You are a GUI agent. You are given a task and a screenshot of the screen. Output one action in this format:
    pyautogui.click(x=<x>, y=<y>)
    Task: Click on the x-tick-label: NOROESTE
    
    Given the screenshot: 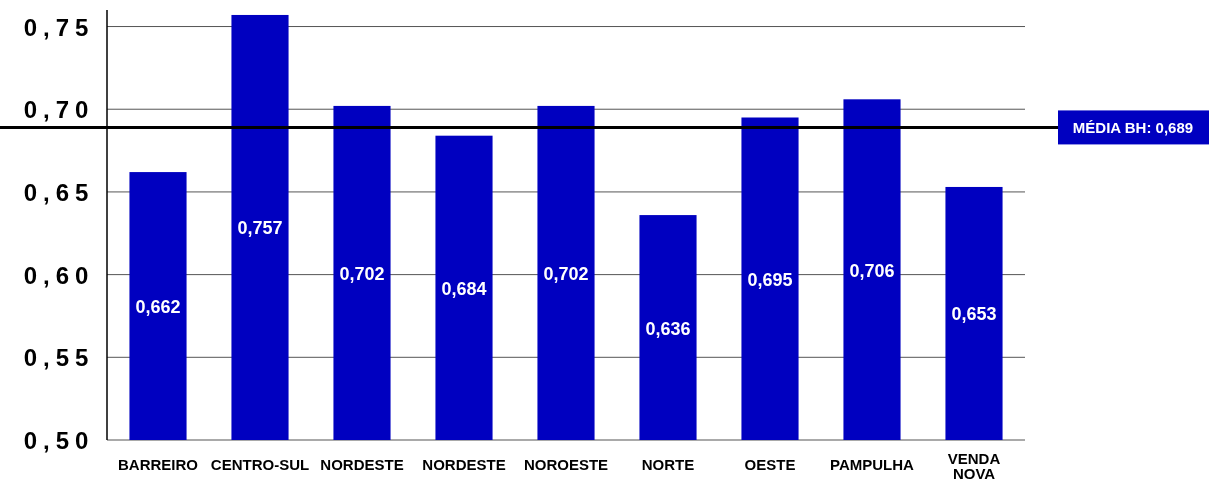 What is the action you would take?
    pyautogui.click(x=566, y=464)
    